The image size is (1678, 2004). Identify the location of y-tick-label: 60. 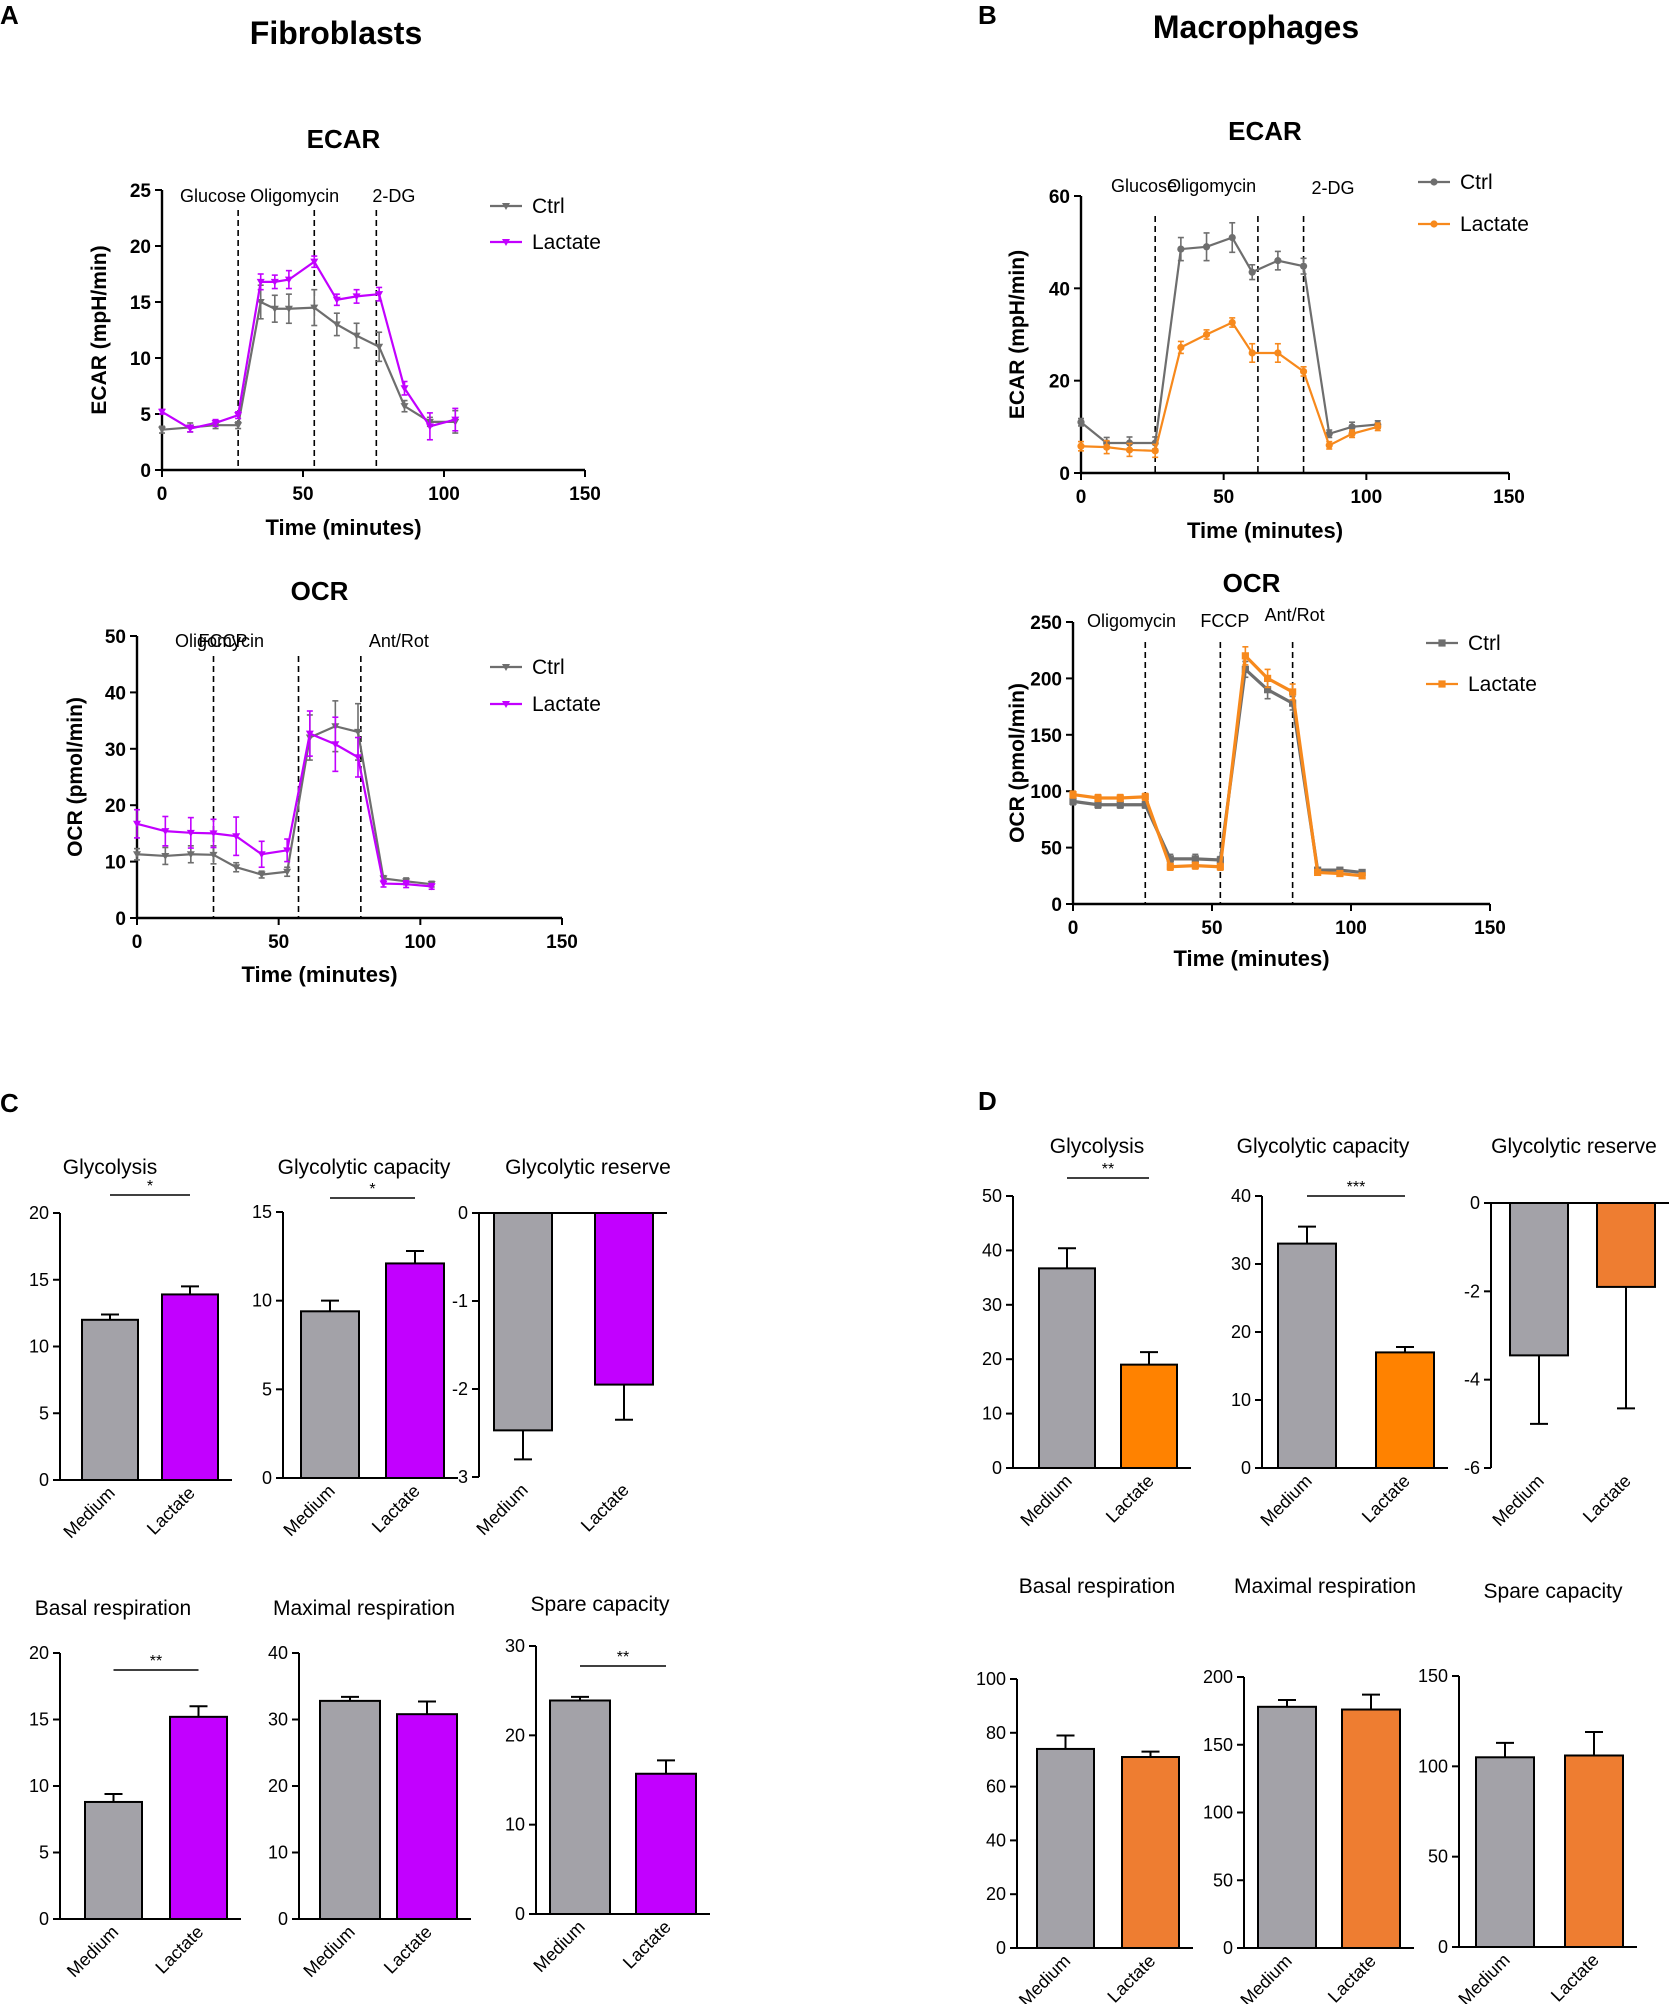
(996, 1787).